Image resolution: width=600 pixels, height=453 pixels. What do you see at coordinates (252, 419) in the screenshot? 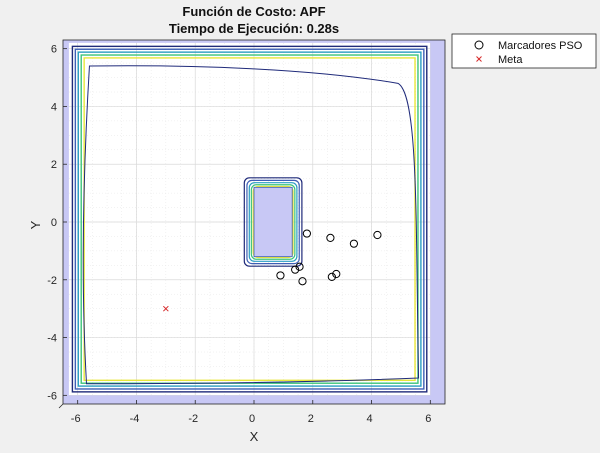
I see `x-tick-label: 0` at bounding box center [252, 419].